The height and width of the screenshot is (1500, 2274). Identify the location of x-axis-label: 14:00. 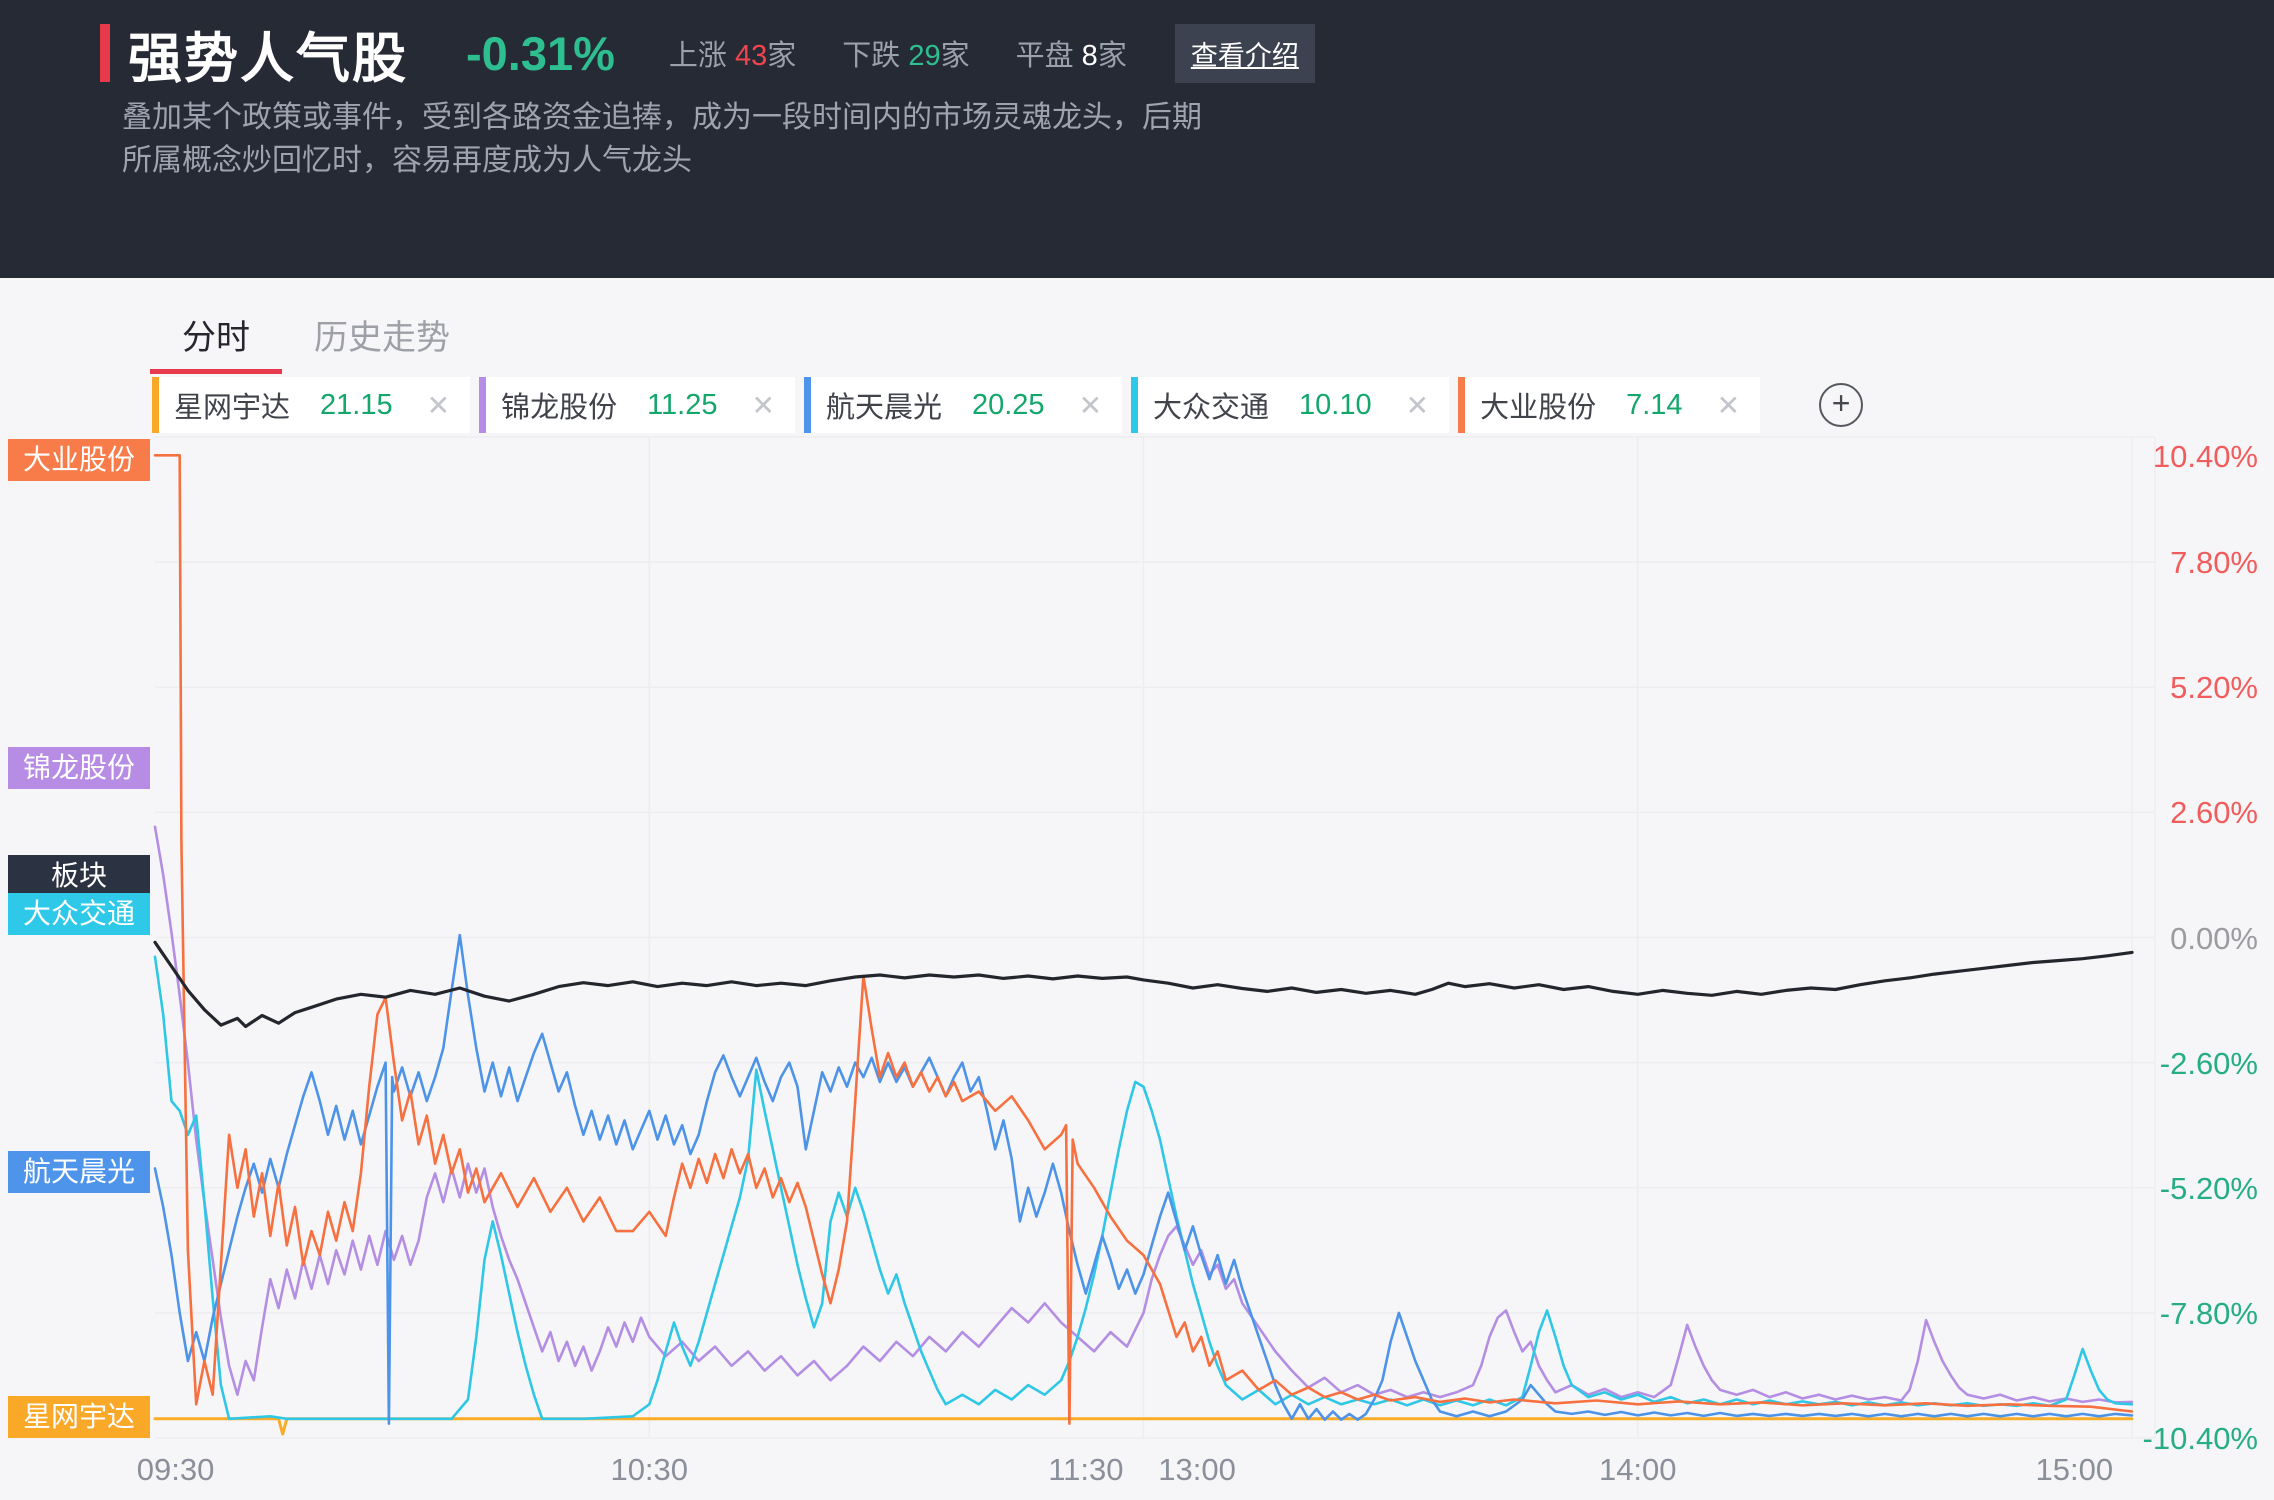
(1637, 1469).